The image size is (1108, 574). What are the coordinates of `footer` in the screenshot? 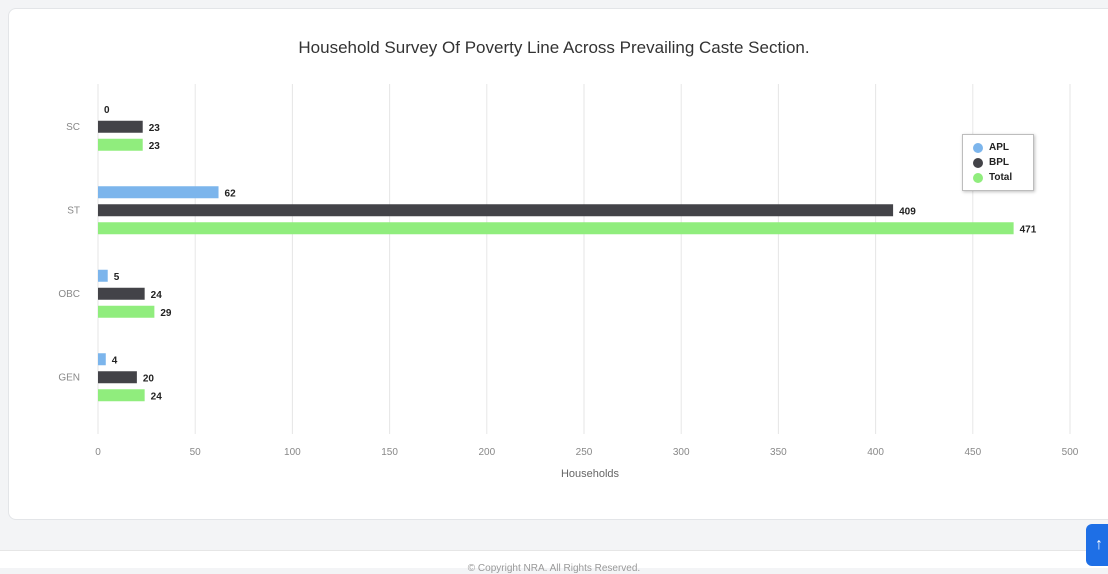 It's located at (554, 559).